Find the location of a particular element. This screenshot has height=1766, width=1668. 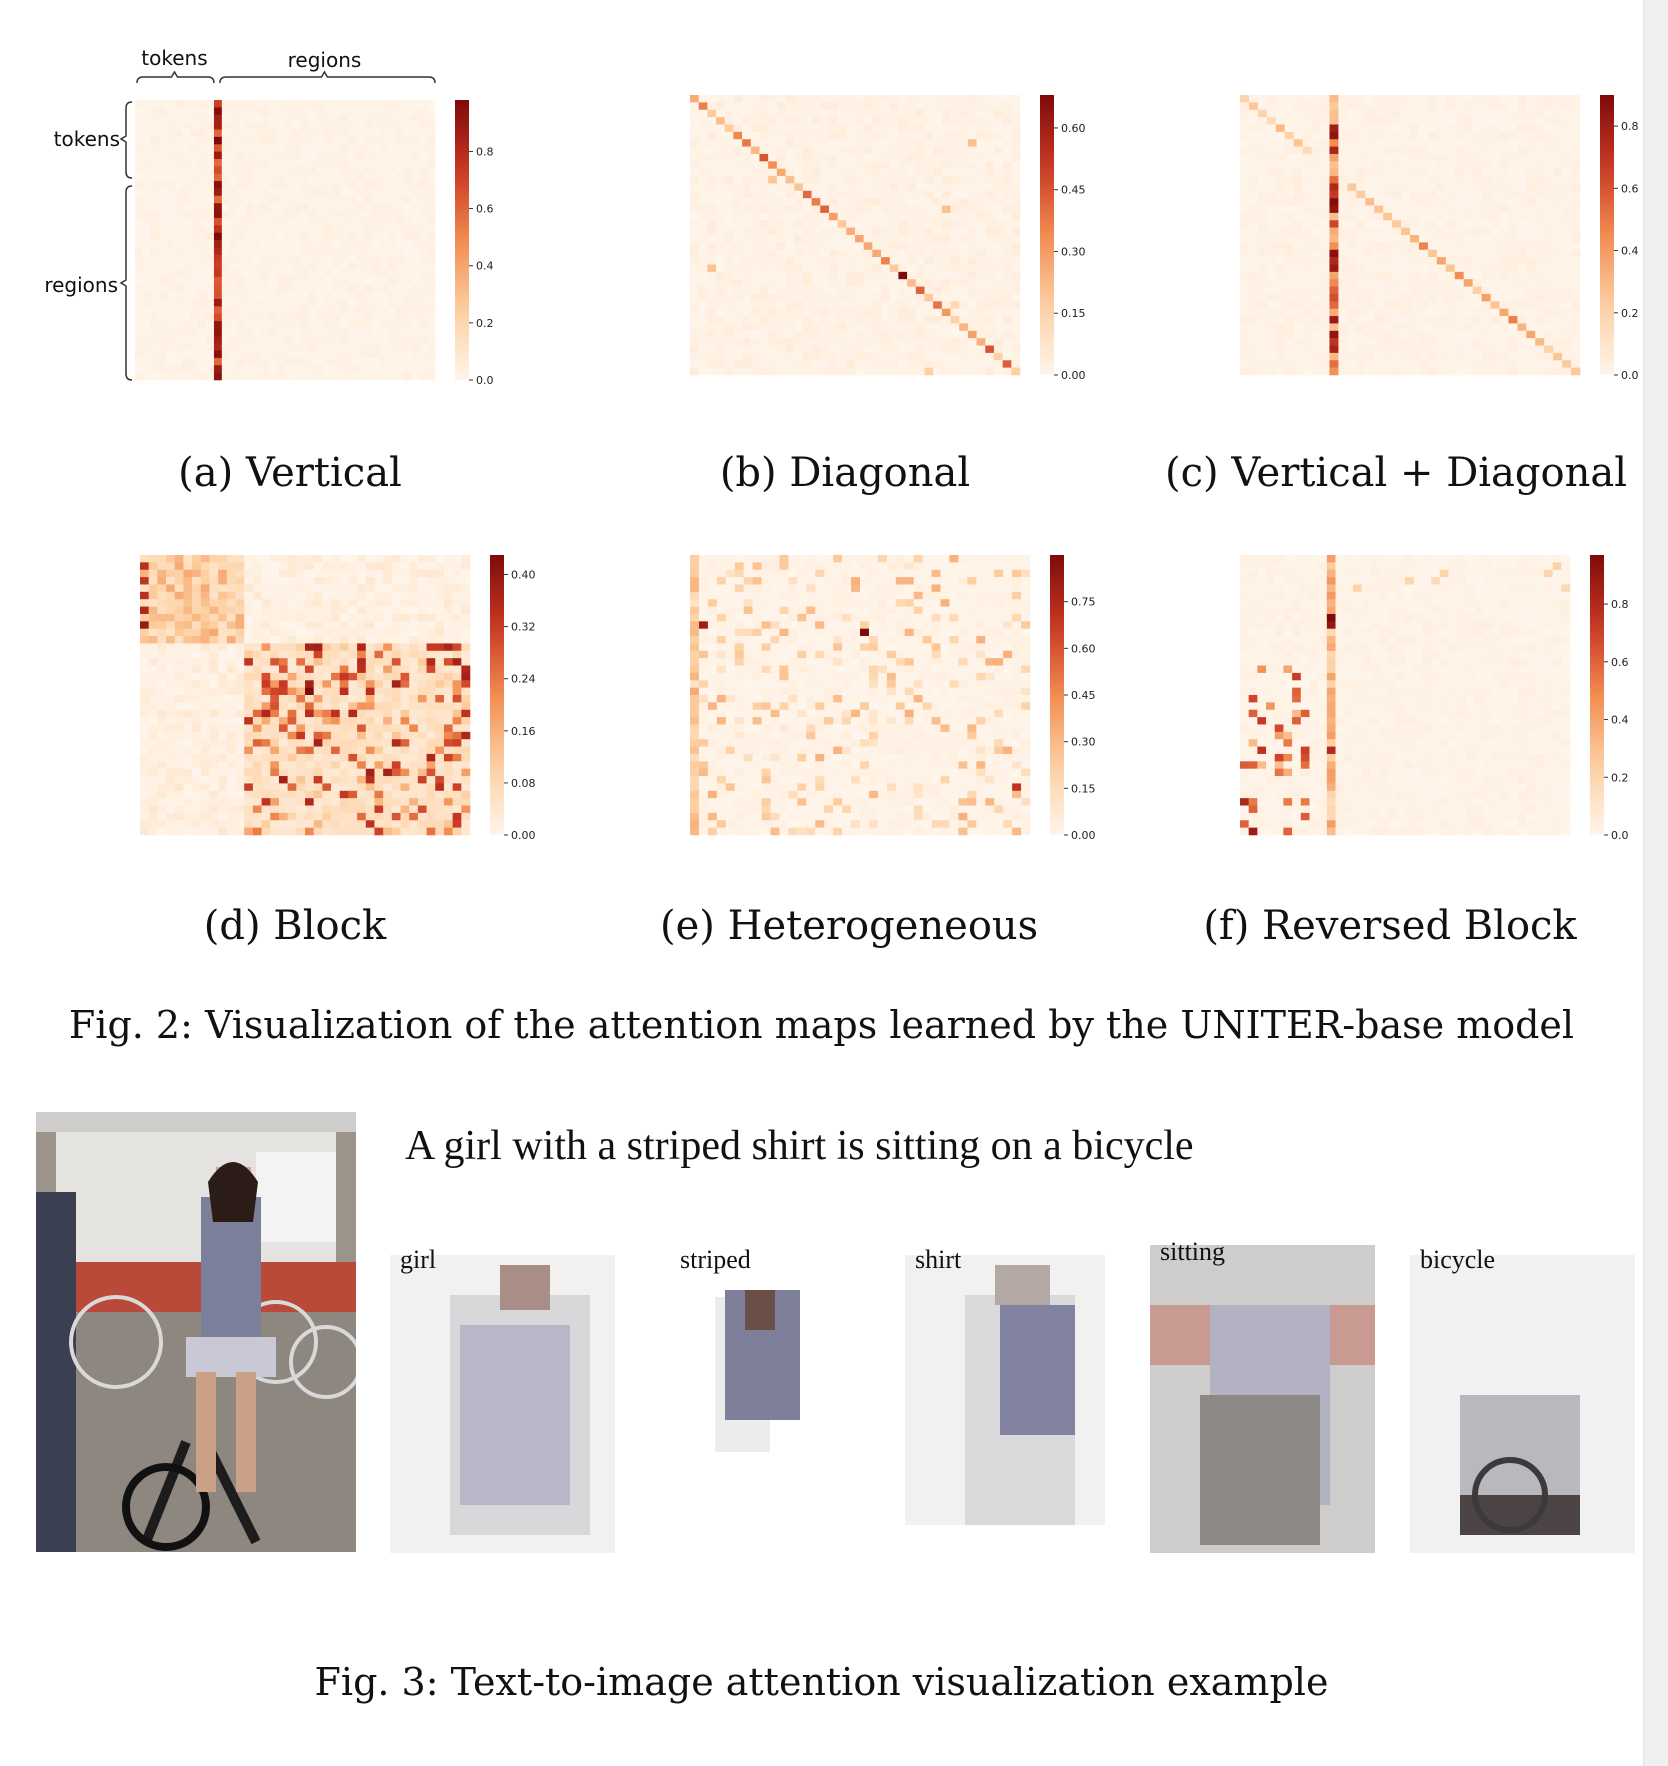

colorbar-tick-label: 0.30 is located at coordinates (1073, 251).